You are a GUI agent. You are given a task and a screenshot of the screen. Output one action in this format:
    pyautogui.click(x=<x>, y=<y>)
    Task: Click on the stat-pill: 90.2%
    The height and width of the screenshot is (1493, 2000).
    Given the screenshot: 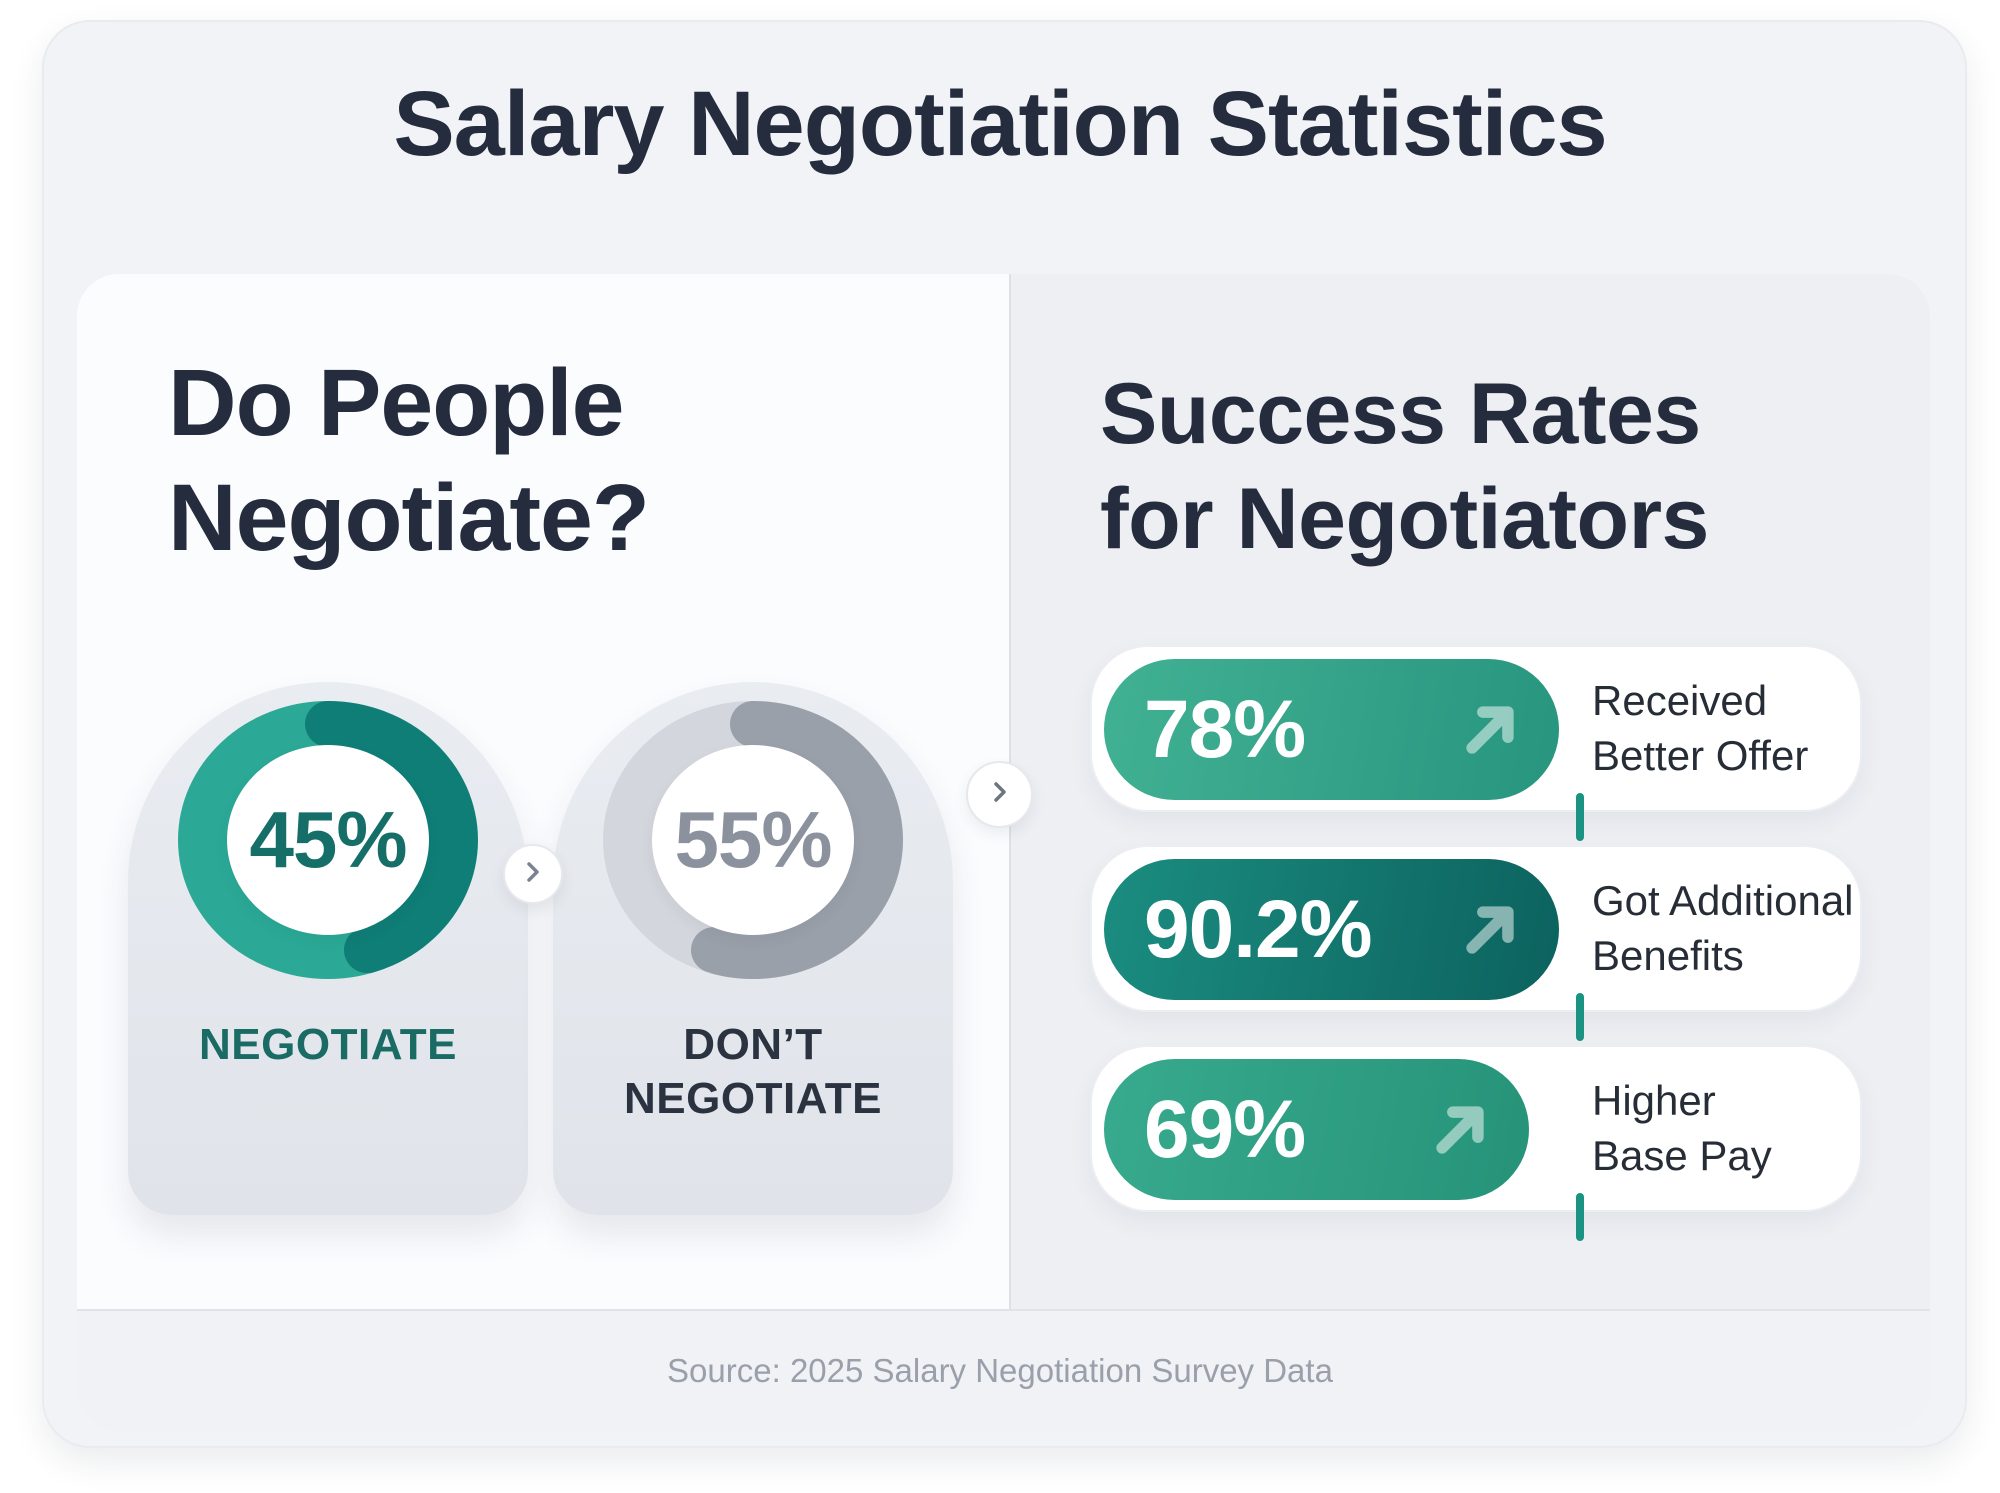 What is the action you would take?
    pyautogui.click(x=1331, y=929)
    